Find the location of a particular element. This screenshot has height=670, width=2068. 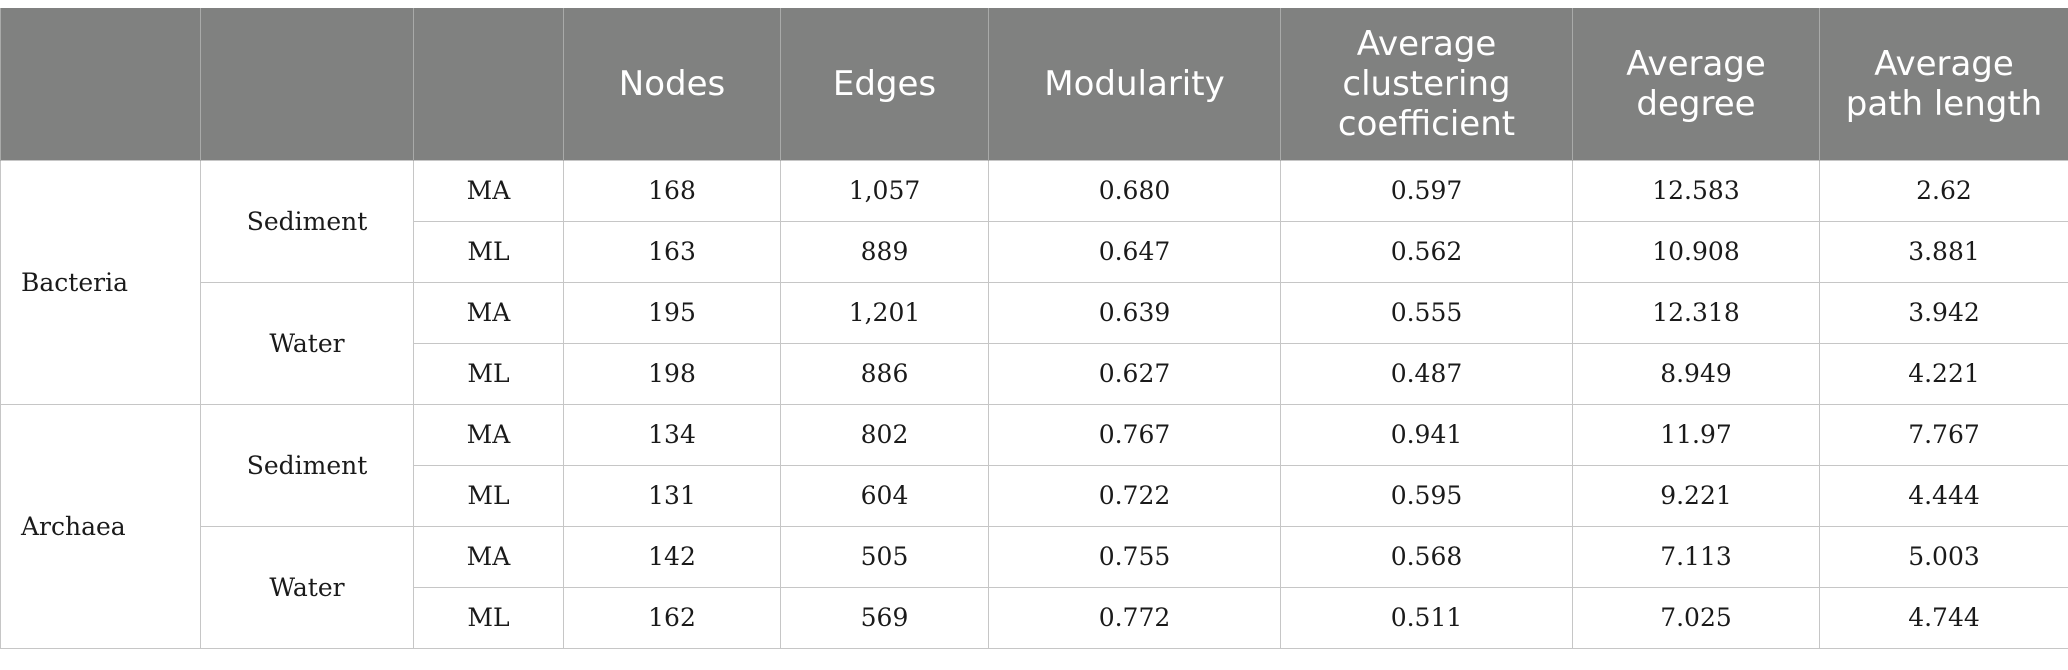

clustering-cell: 0.562 is located at coordinates (1426, 251).